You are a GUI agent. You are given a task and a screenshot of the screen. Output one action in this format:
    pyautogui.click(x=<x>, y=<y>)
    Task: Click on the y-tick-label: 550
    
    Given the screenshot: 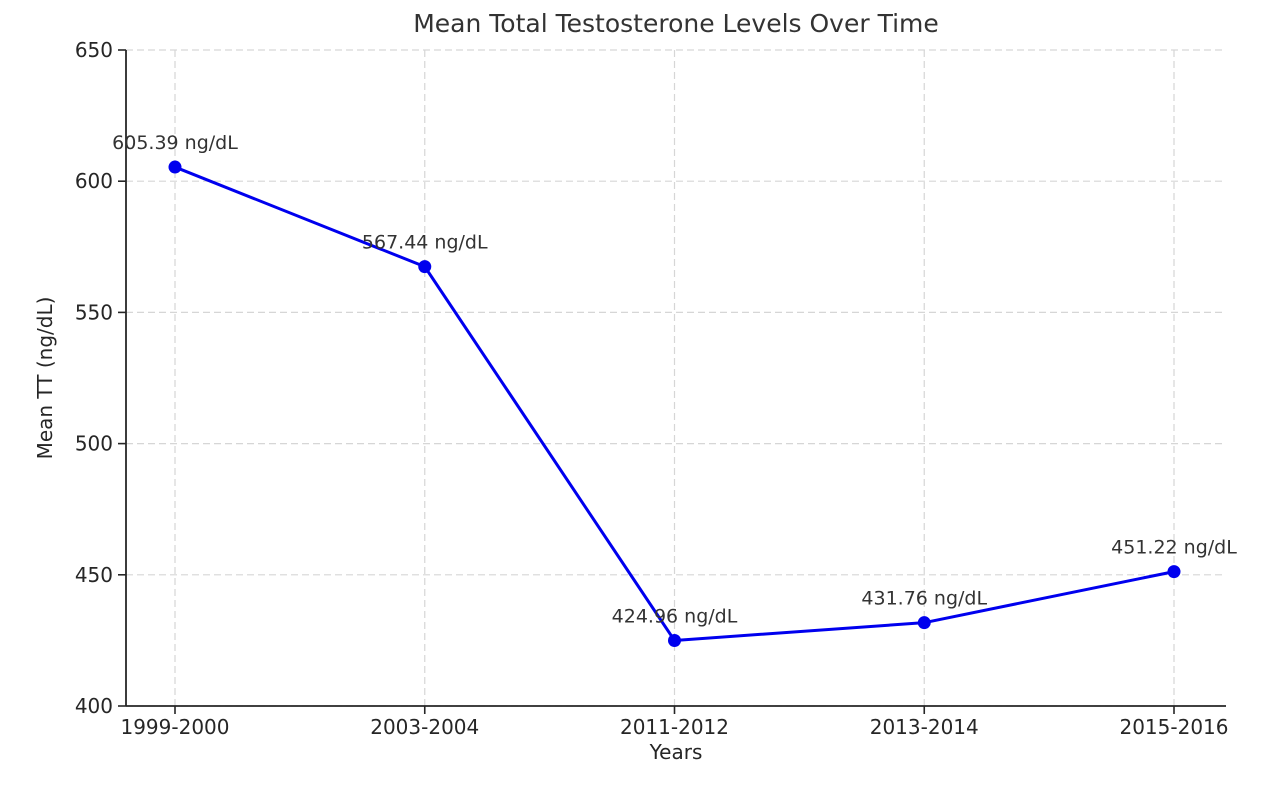 What is the action you would take?
    pyautogui.click(x=94, y=312)
    